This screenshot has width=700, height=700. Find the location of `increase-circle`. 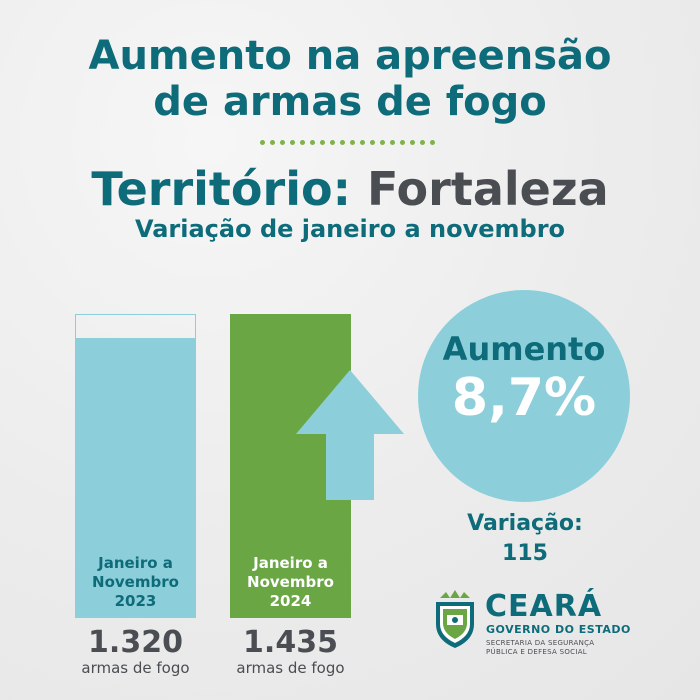

increase-circle is located at coordinates (524, 396).